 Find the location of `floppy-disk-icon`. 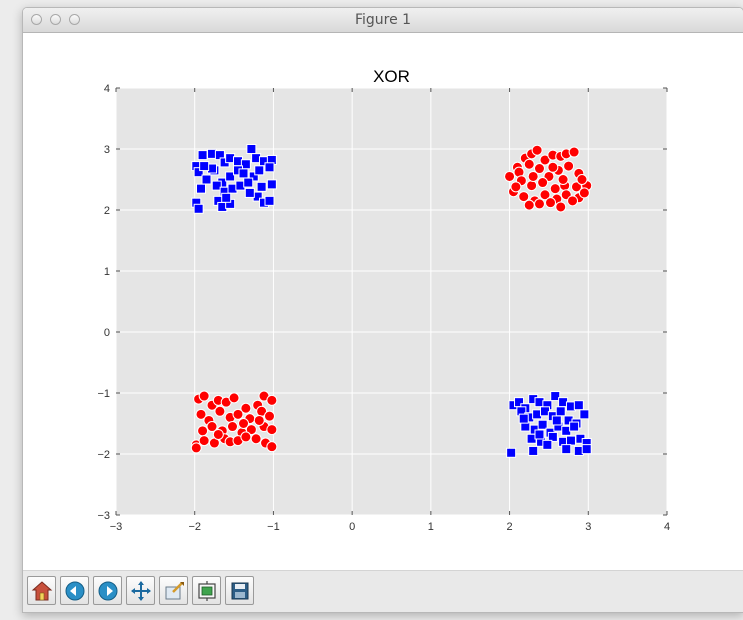

floppy-disk-icon is located at coordinates (239, 590).